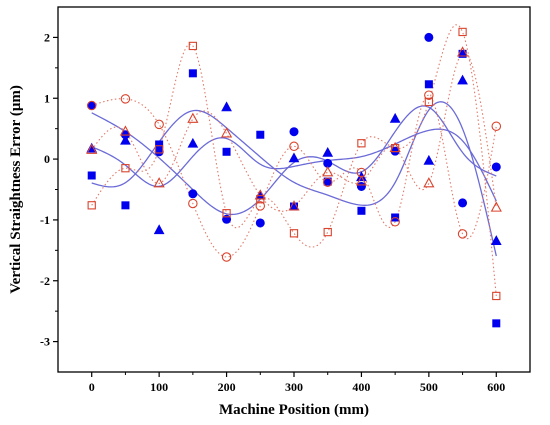  What do you see at coordinates (47, 98) in the screenshot?
I see `y-tick-label: 1` at bounding box center [47, 98].